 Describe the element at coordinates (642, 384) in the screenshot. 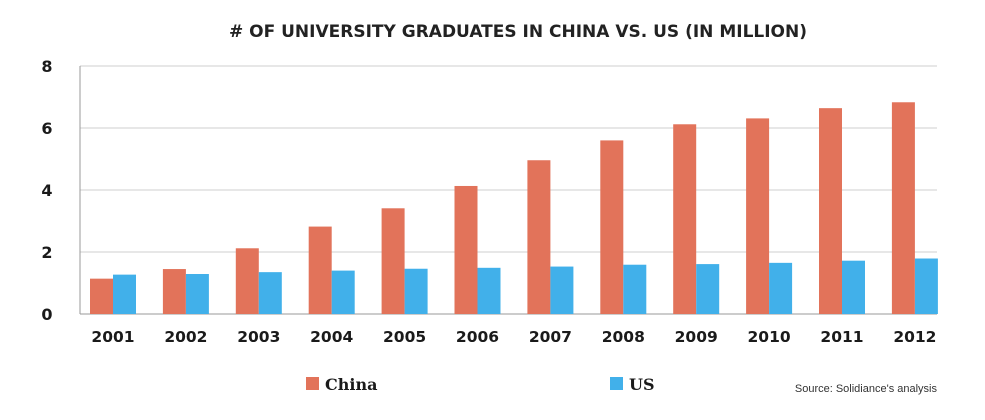

I see `legend-label-us: US` at that location.